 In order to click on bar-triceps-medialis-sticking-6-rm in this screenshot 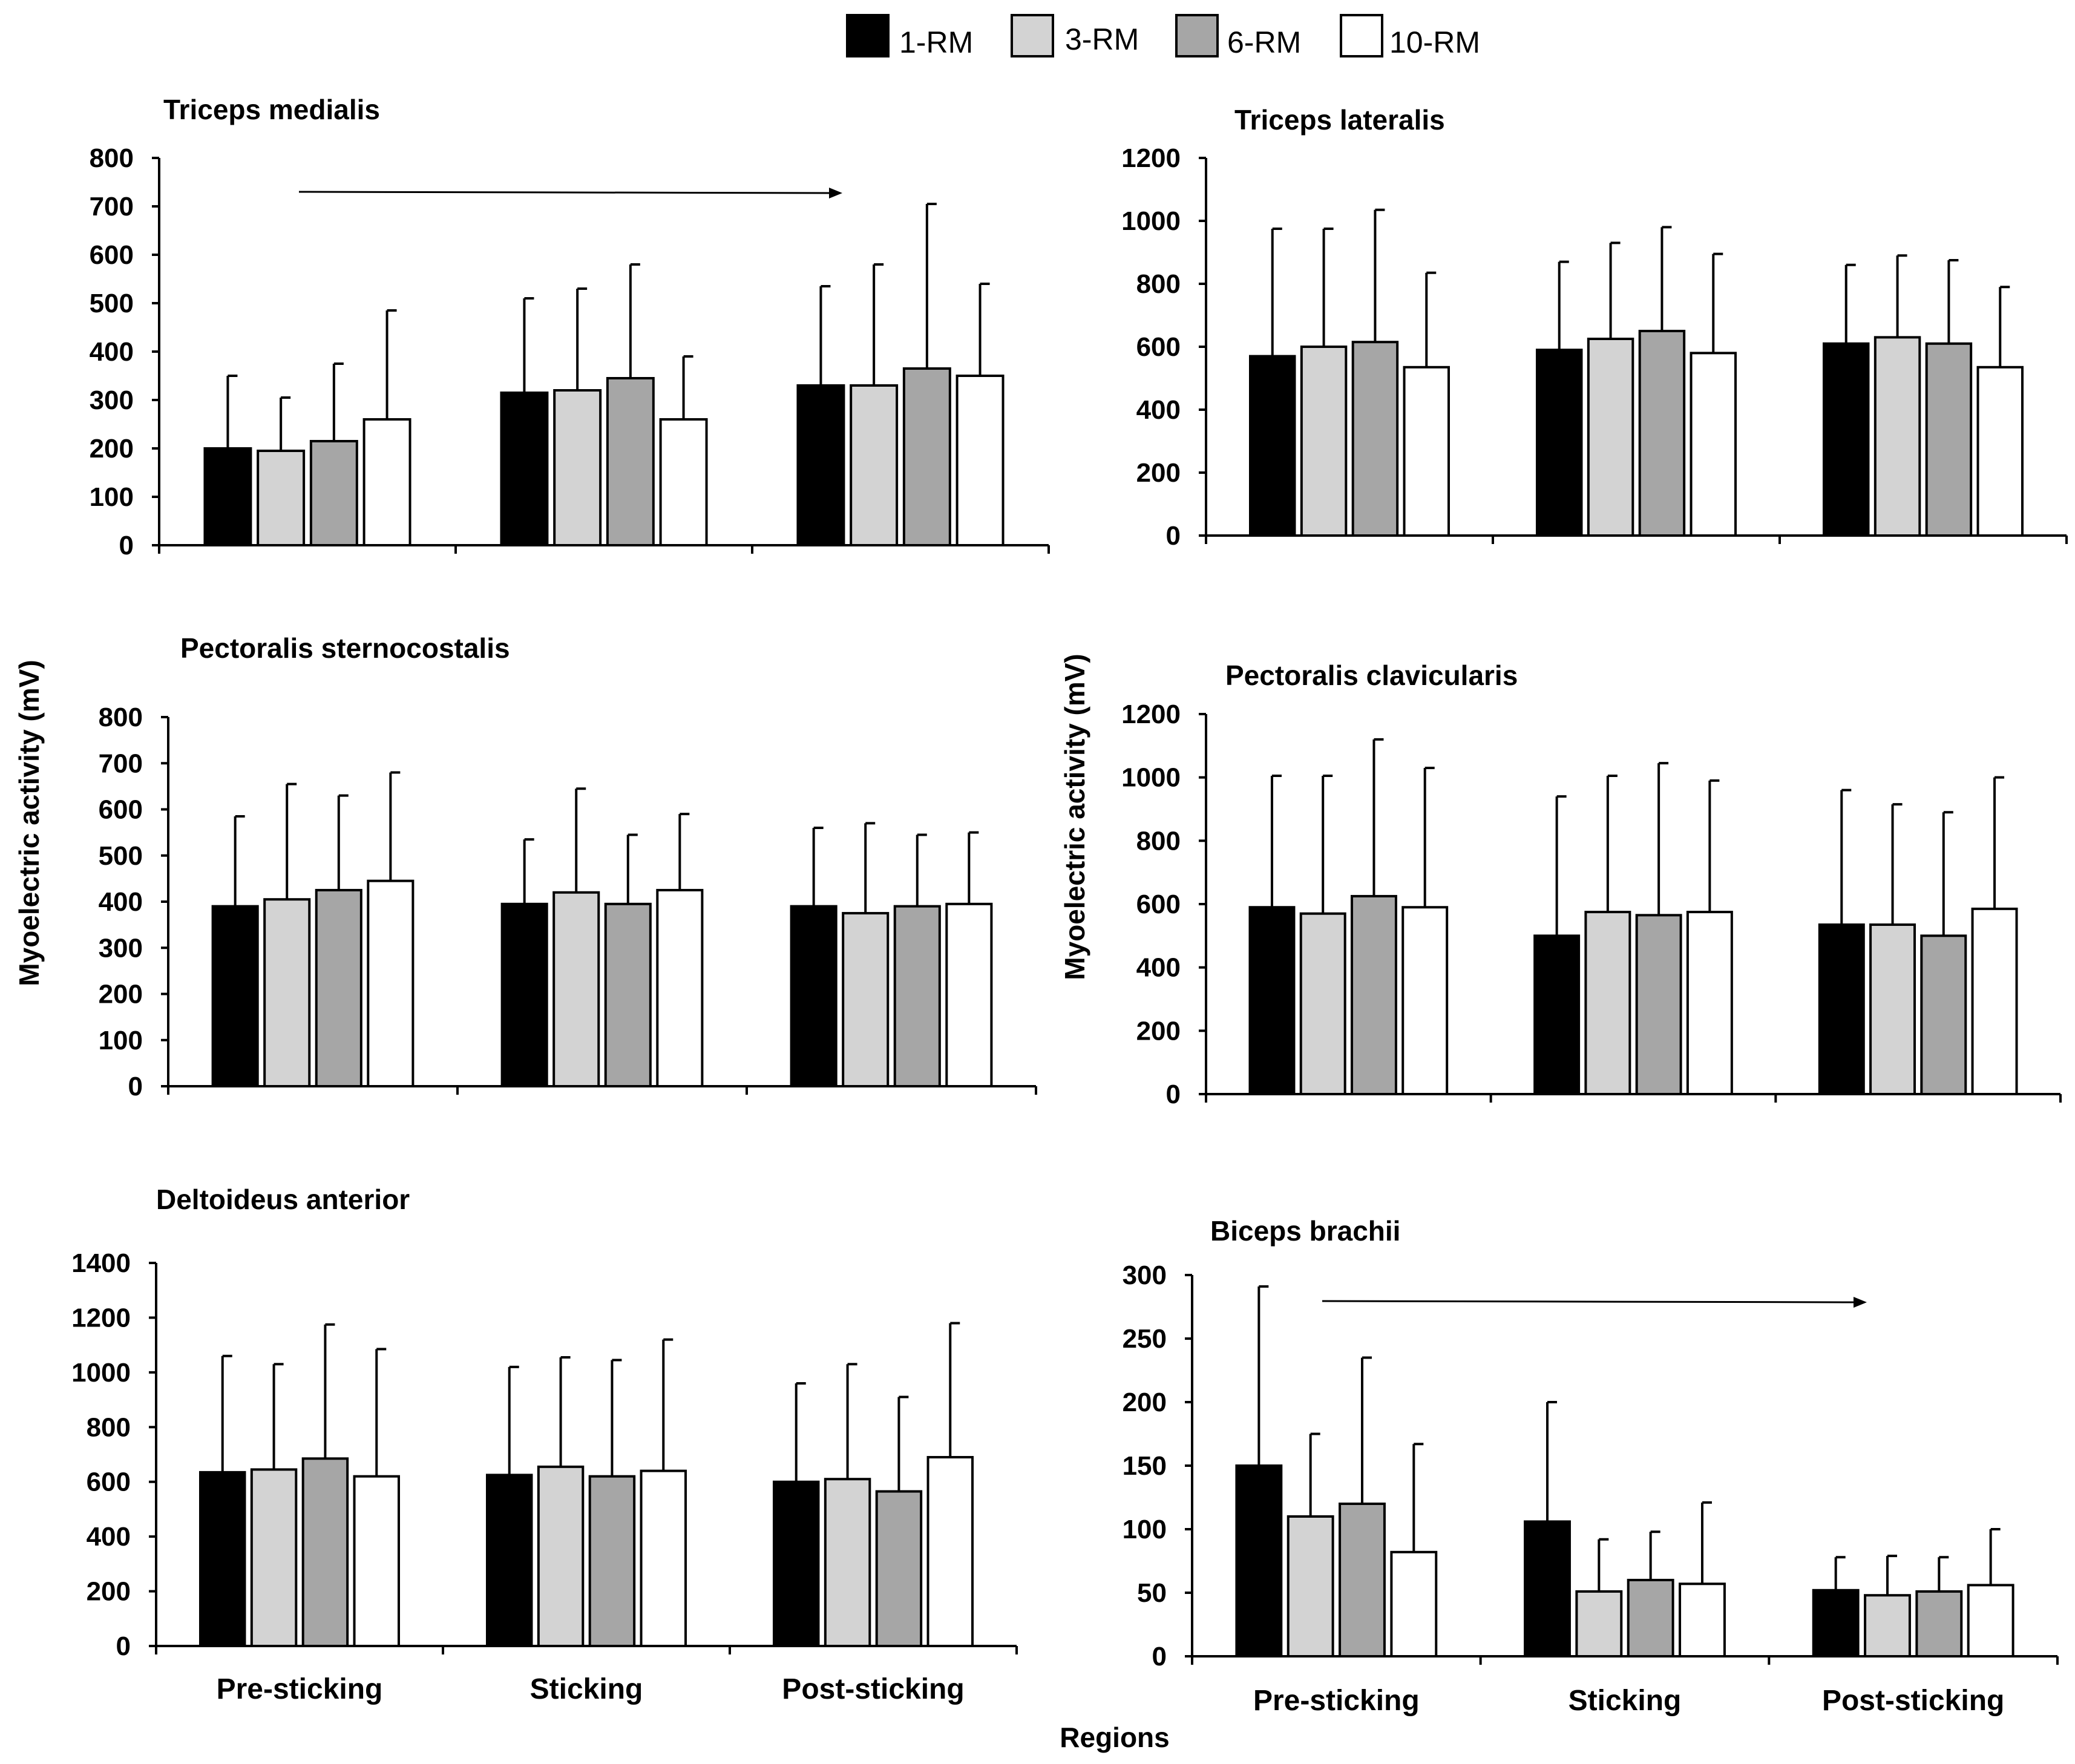, I will do `click(630, 461)`.